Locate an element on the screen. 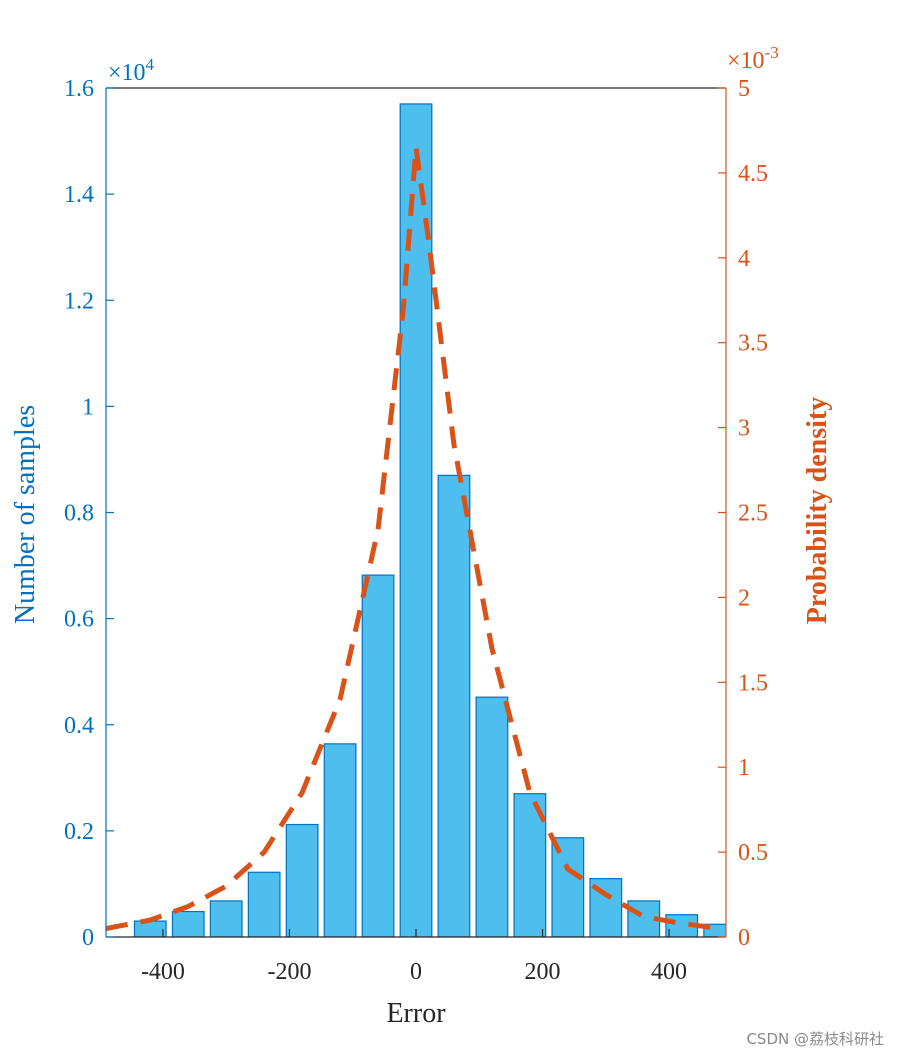  y-right-tick-label: 1.5 is located at coordinates (753, 683).